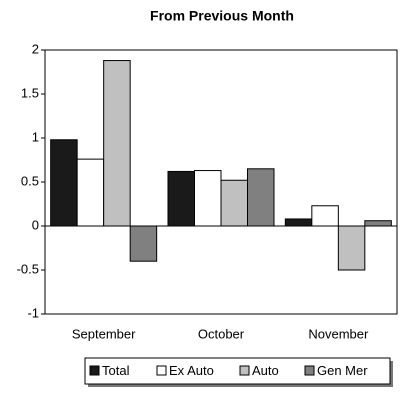 The height and width of the screenshot is (402, 418). I want to click on legend-label: Gen Mer, so click(342, 370).